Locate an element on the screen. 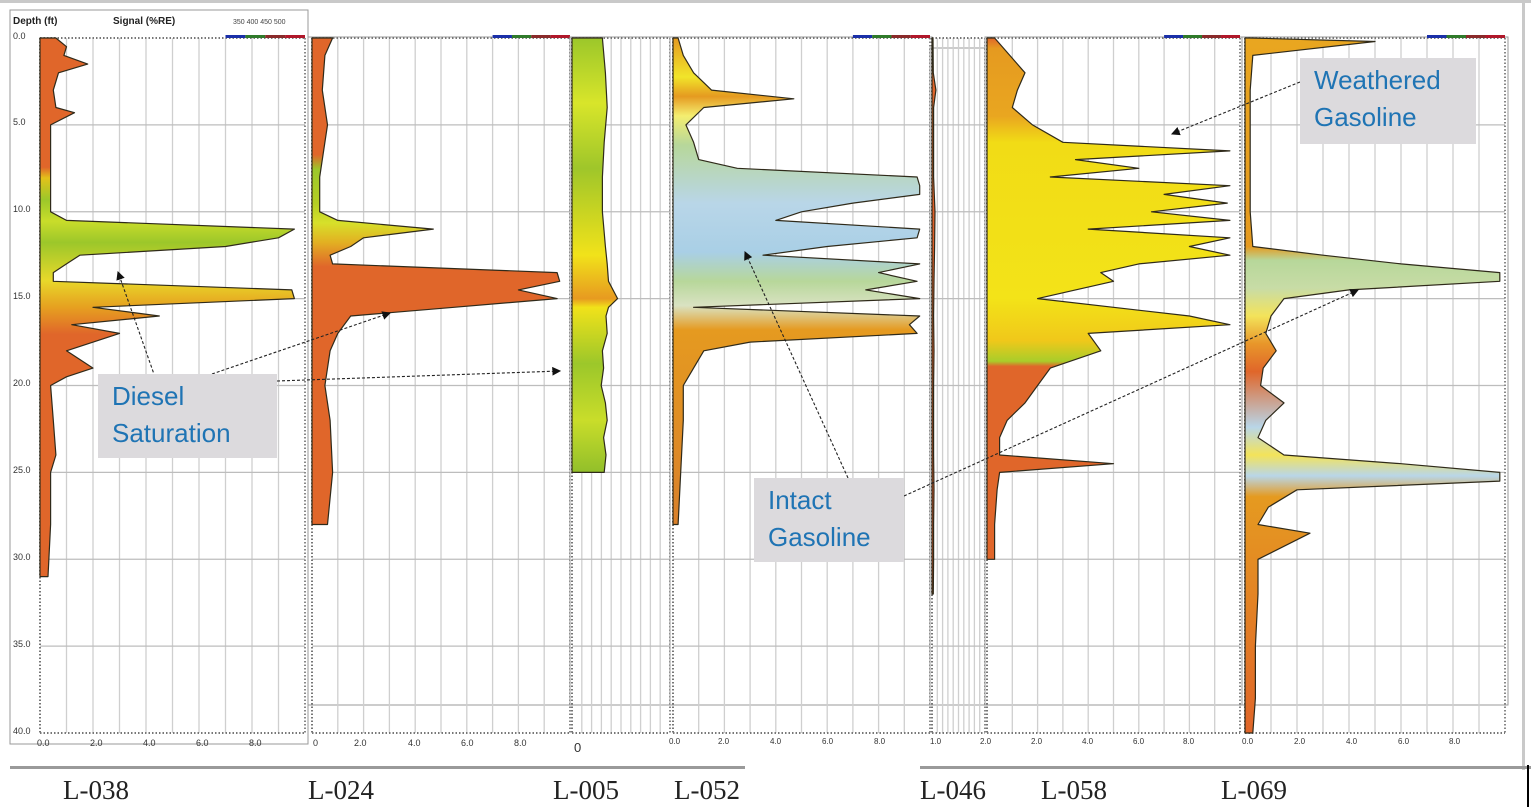  log-label-l005: L-005 is located at coordinates (586, 790).